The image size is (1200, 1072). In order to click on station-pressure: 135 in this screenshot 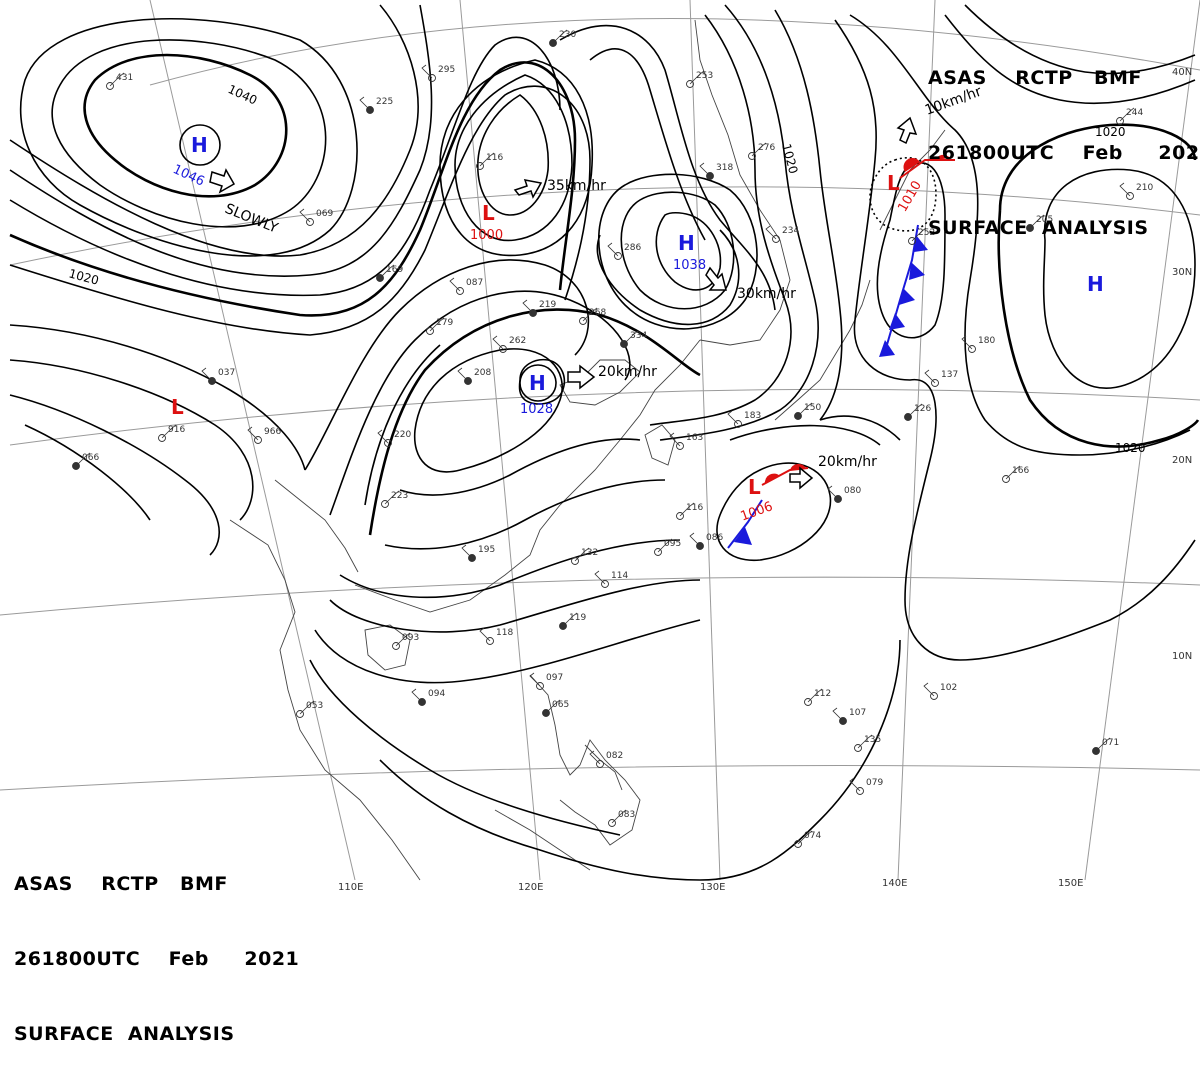, I will do `click(872, 740)`.